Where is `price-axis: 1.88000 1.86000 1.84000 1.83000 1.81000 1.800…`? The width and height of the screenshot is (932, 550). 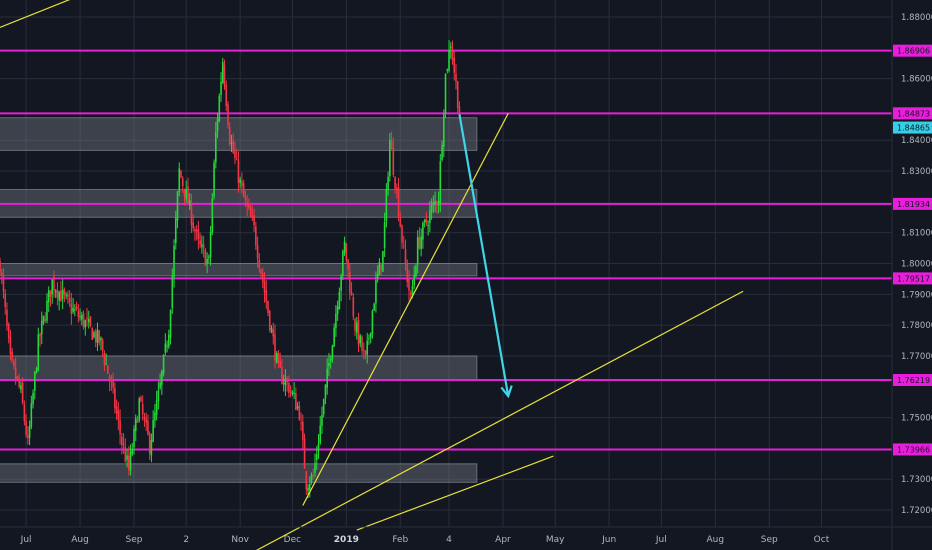
price-axis: 1.88000 1.86000 1.84000 1.83000 1.81000 1.800… is located at coordinates (916, 264).